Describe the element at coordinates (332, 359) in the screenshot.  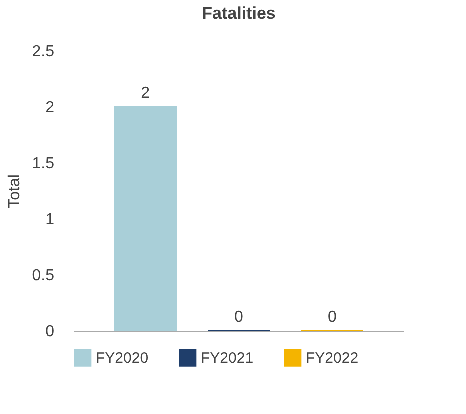
I see `legend-label: FY2022` at that location.